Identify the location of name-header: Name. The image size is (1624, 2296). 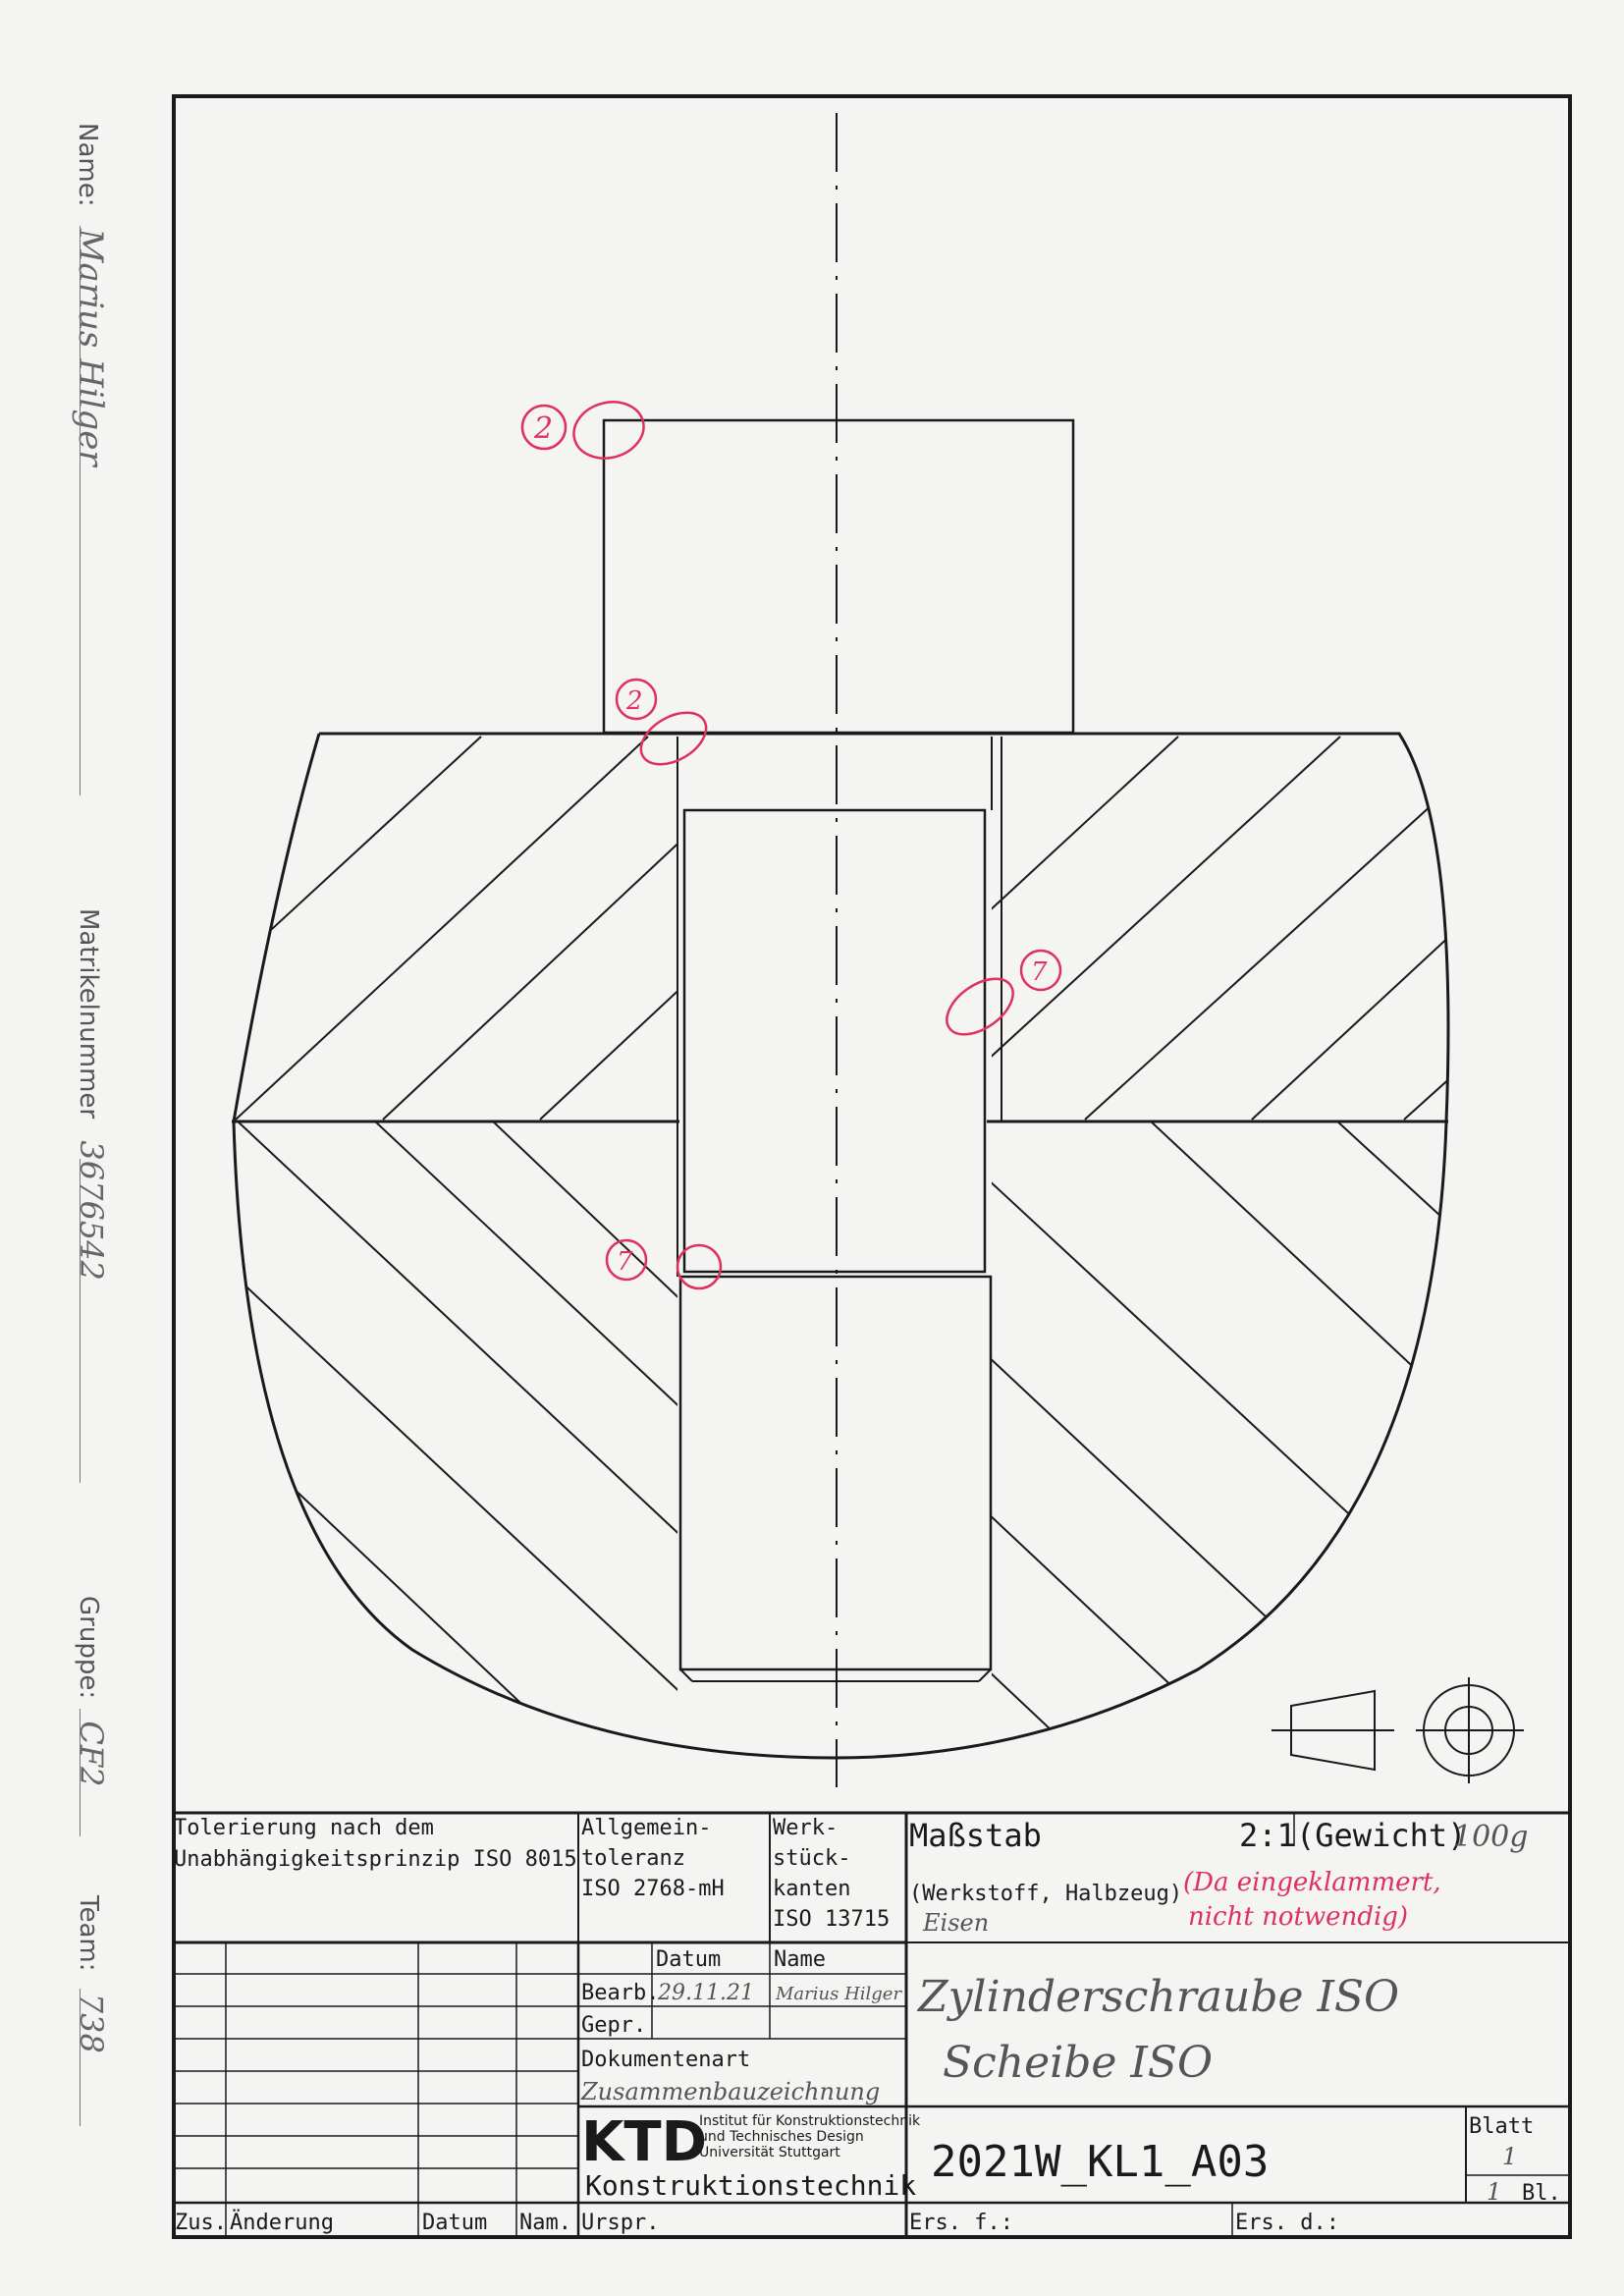
(800, 1959).